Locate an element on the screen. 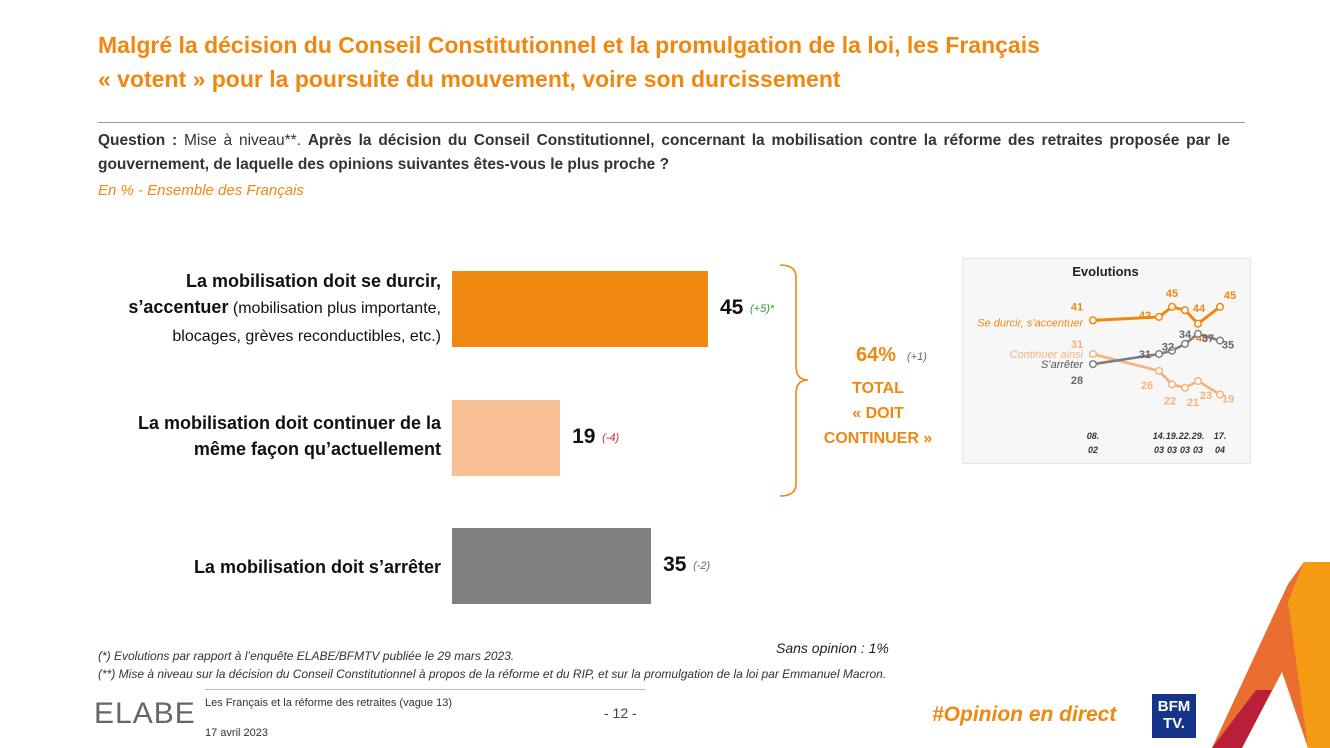 The image size is (1330, 748). bar-label-durcir-line2-detail: (mobilisation plus importante, is located at coordinates (334, 308).